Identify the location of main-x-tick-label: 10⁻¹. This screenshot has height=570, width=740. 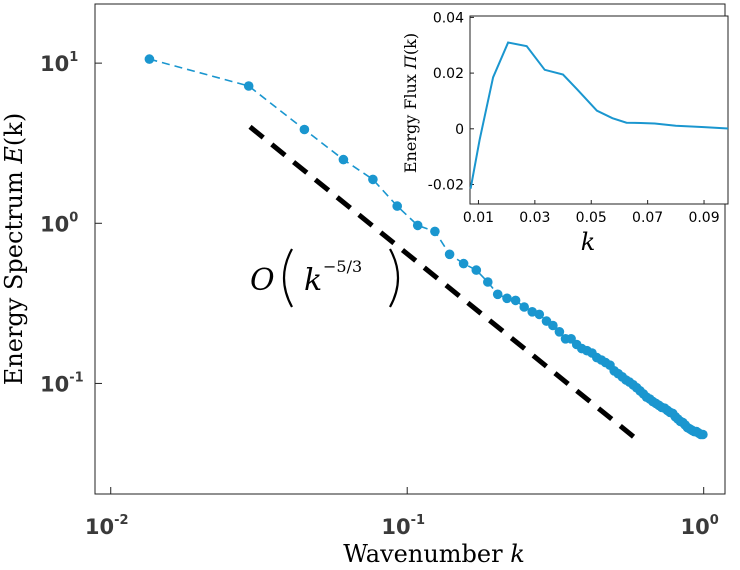
(403, 526).